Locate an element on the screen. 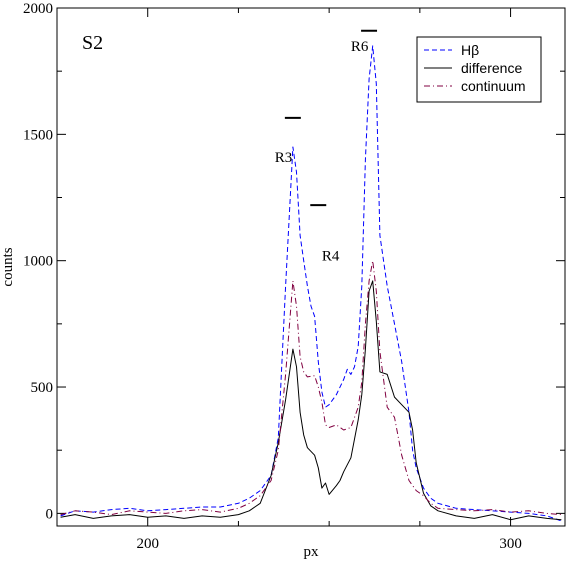  legend: Hβ difference continuum is located at coordinates (479, 69).